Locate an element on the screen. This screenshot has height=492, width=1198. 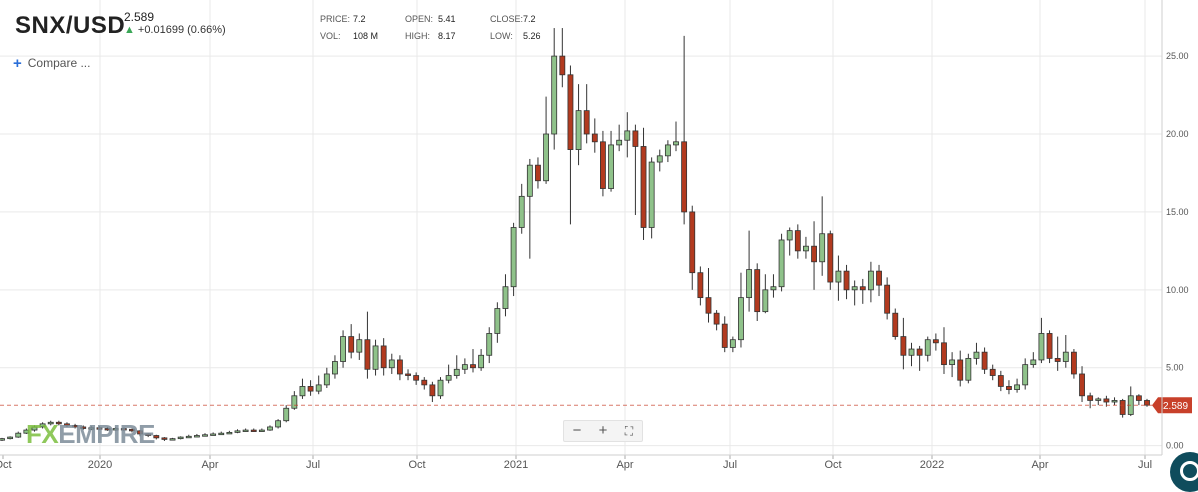
y-tick-label: 15.00 is located at coordinates (1177, 212).